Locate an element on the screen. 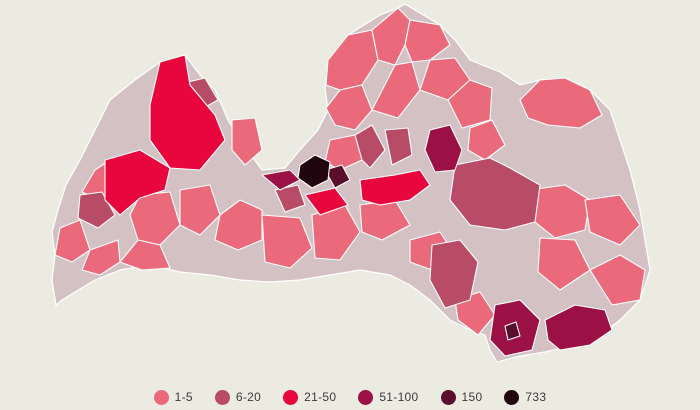 The width and height of the screenshot is (700, 410). legend-item: 21-50 is located at coordinates (310, 397).